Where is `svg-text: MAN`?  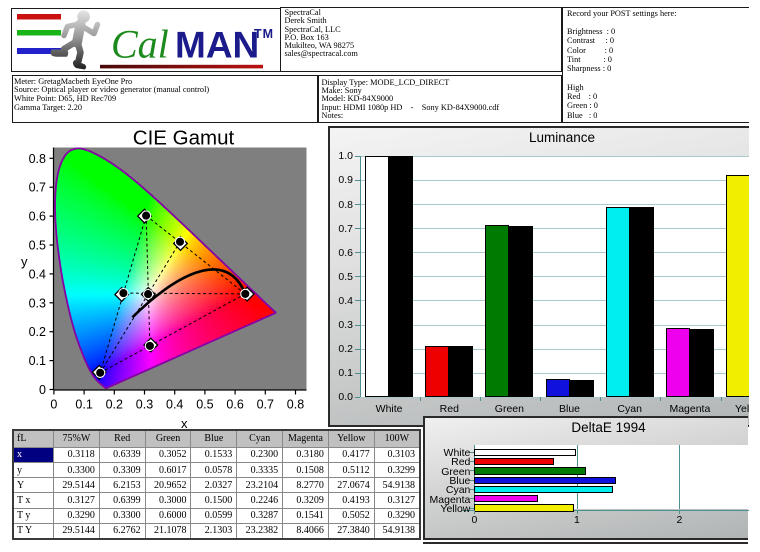 svg-text: MAN is located at coordinates (217, 45).